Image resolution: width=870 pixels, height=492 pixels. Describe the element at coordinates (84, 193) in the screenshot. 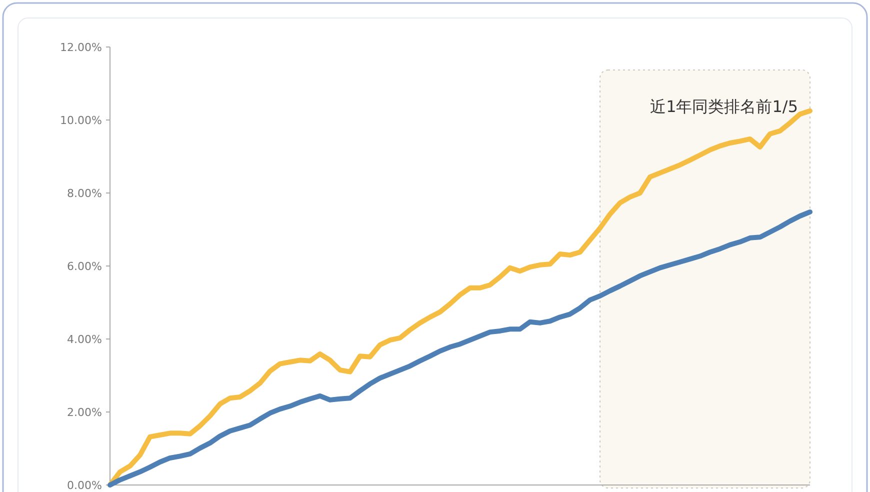

I see `y-tick-label: 8.00%` at that location.